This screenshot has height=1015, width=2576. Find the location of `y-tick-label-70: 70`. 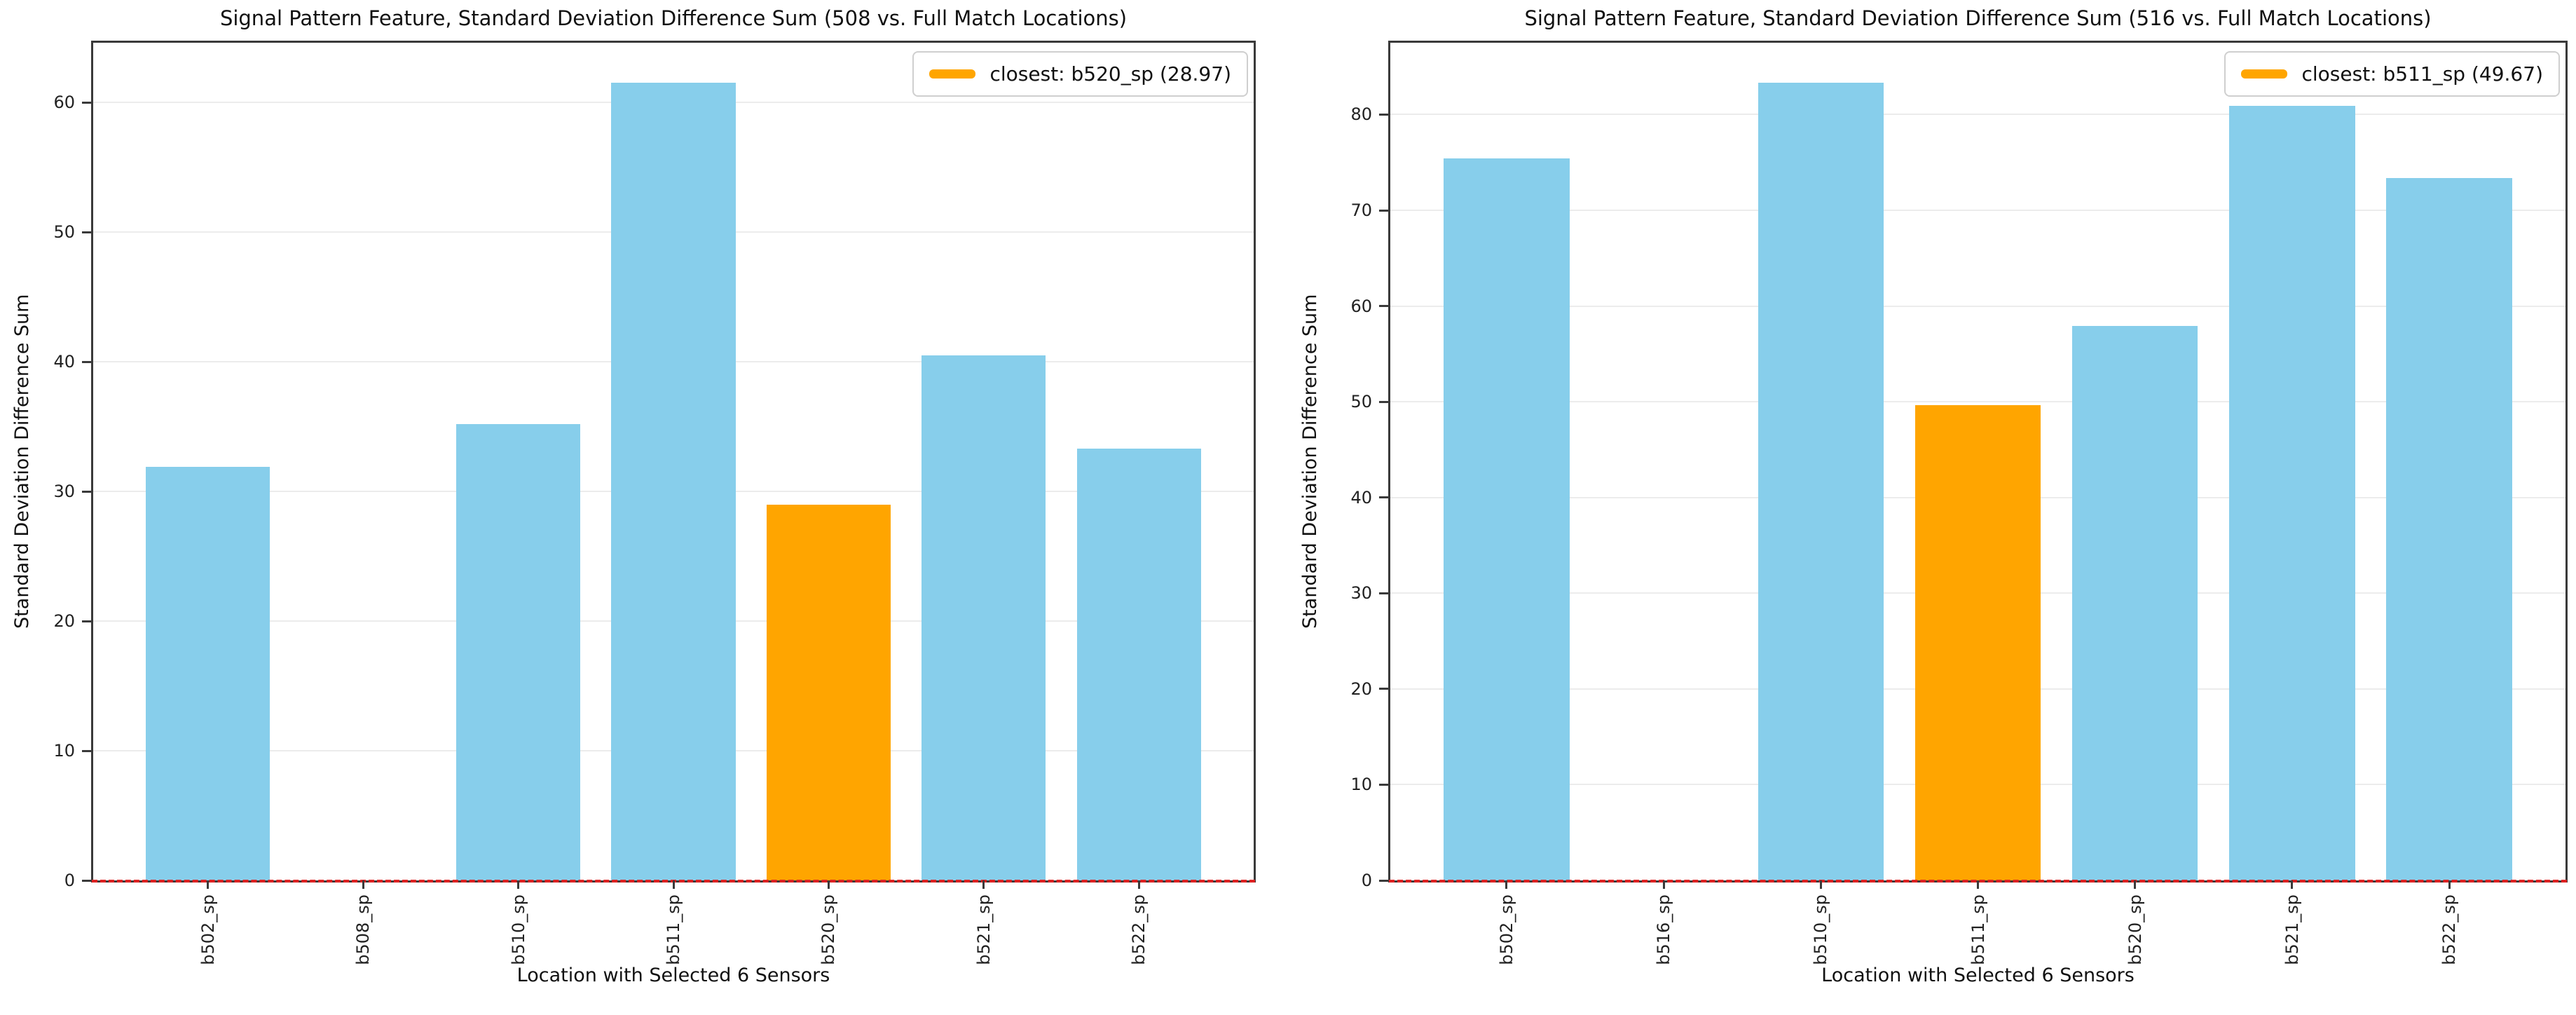

y-tick-label-70: 70 is located at coordinates (1361, 210).